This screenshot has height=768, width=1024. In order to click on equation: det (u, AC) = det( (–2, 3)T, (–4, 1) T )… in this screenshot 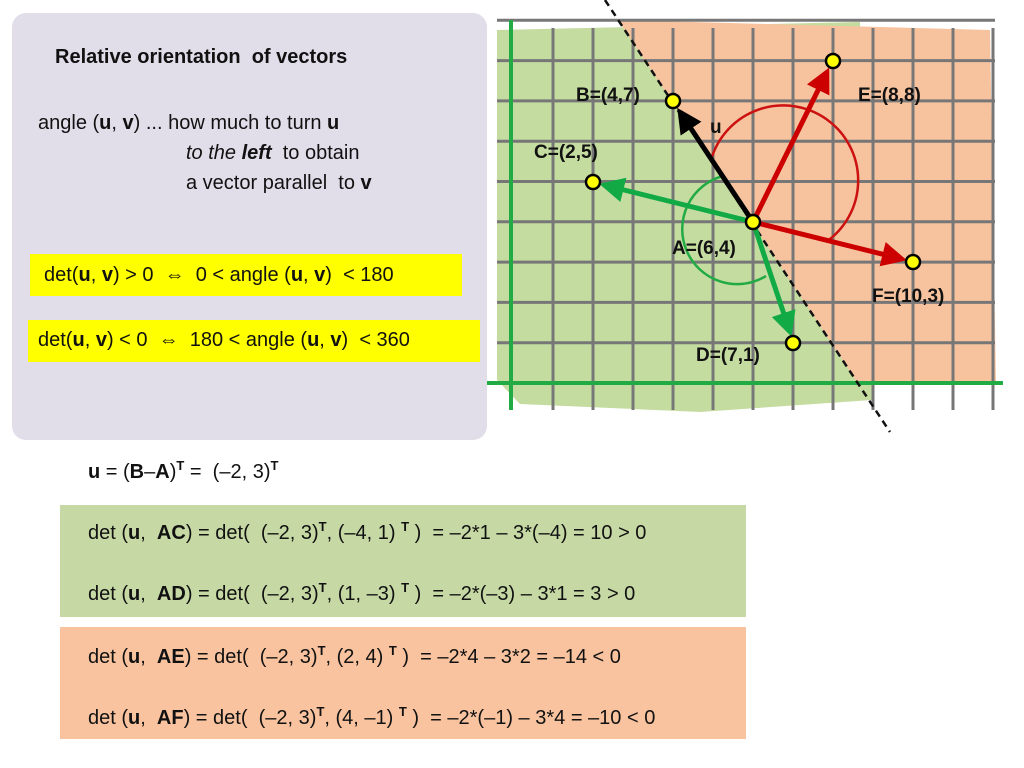, I will do `click(367, 532)`.